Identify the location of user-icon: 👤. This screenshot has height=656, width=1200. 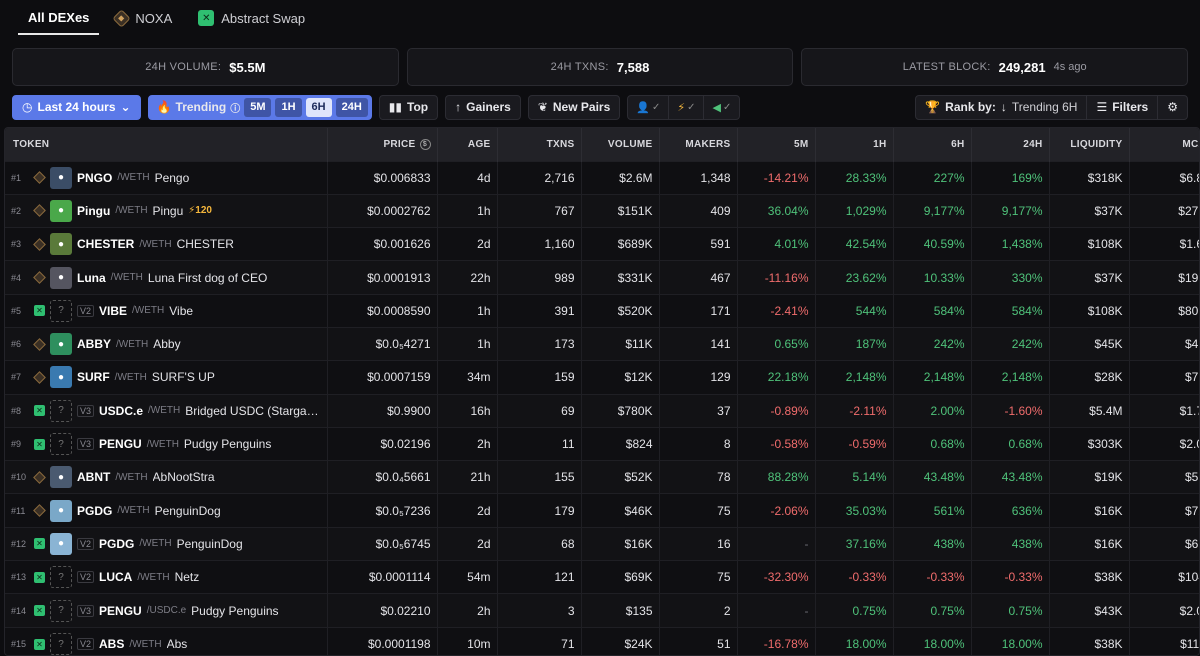
(643, 107).